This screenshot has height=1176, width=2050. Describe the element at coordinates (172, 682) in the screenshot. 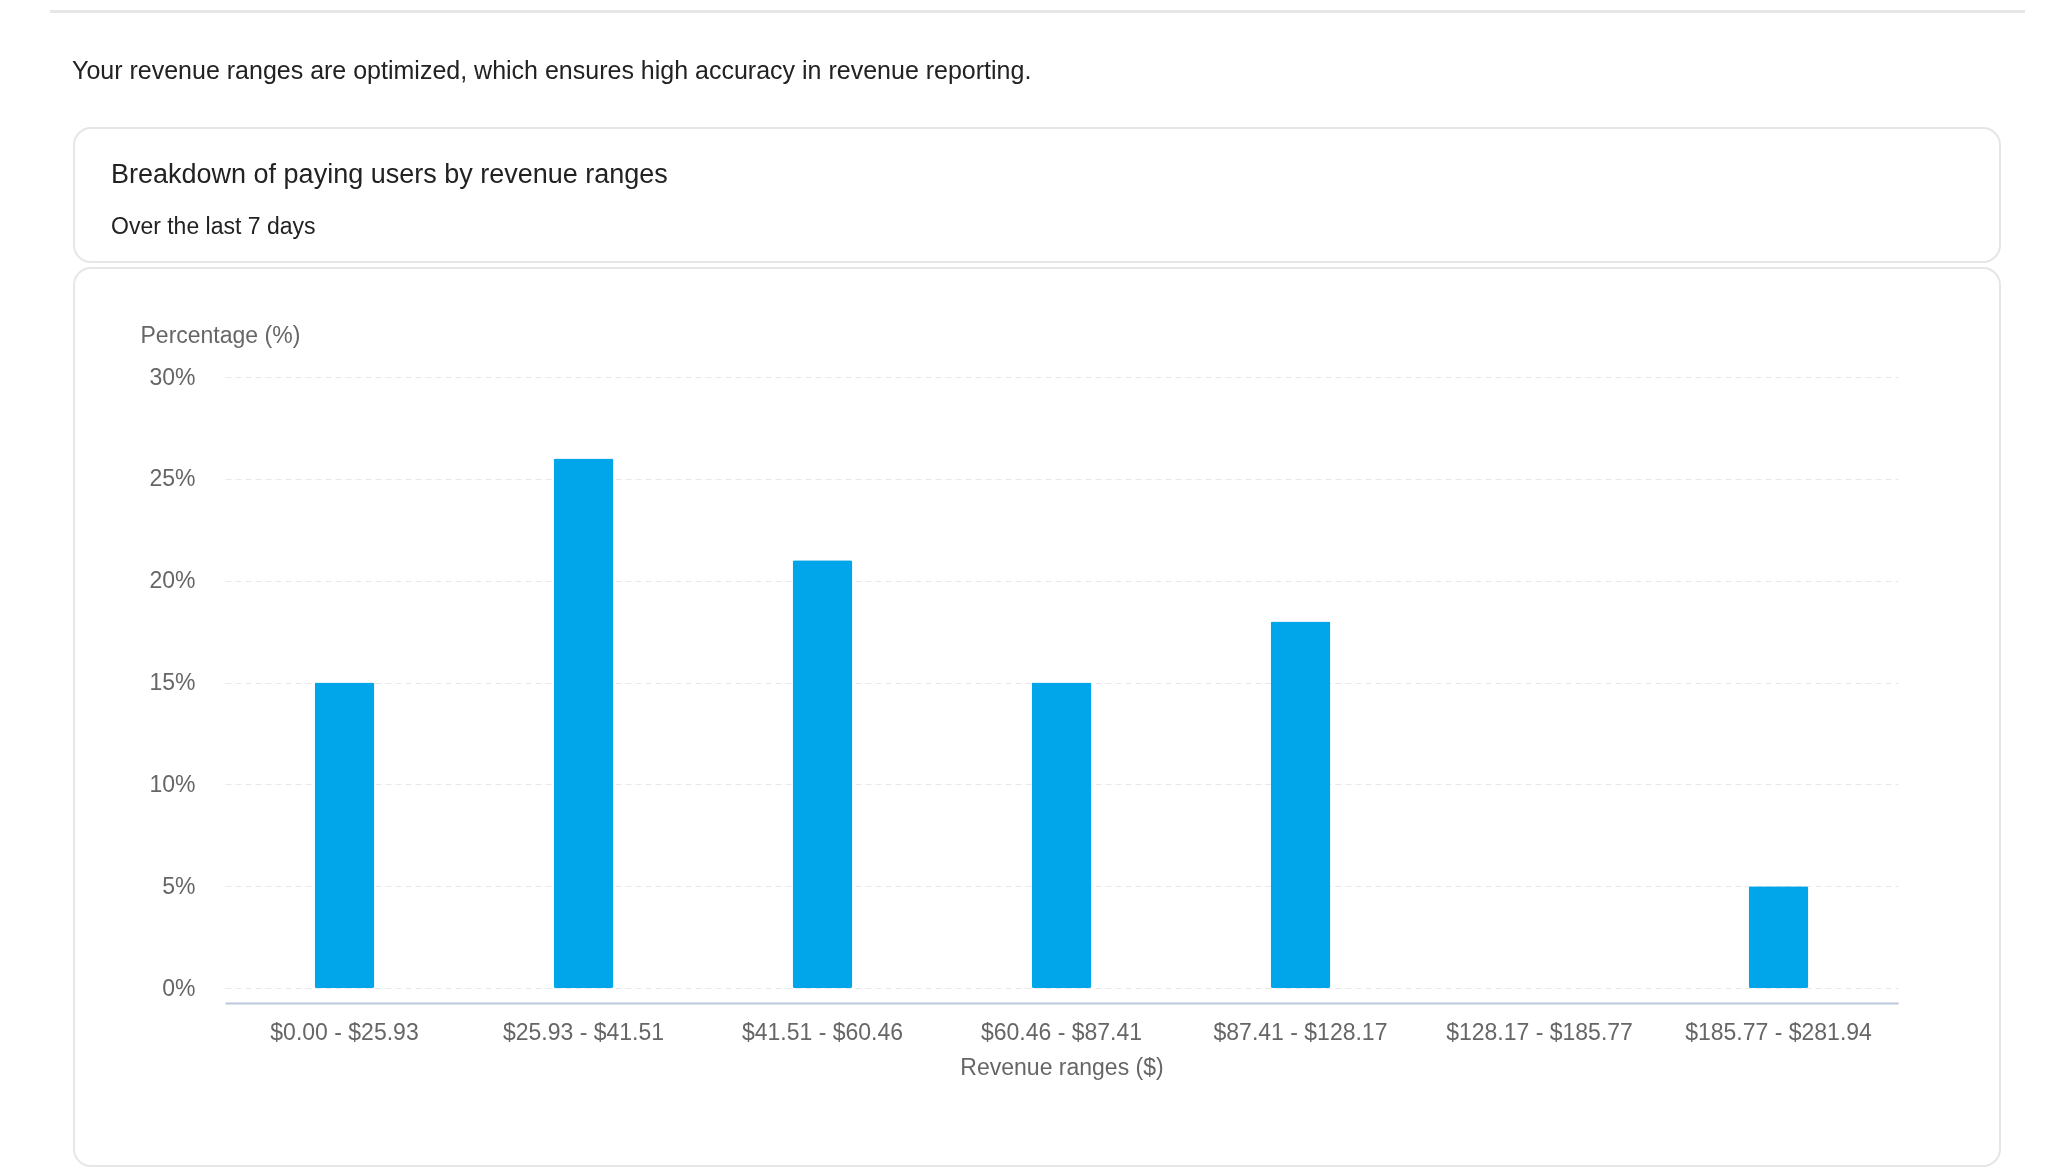

I see `y-tick-label: 15%` at that location.